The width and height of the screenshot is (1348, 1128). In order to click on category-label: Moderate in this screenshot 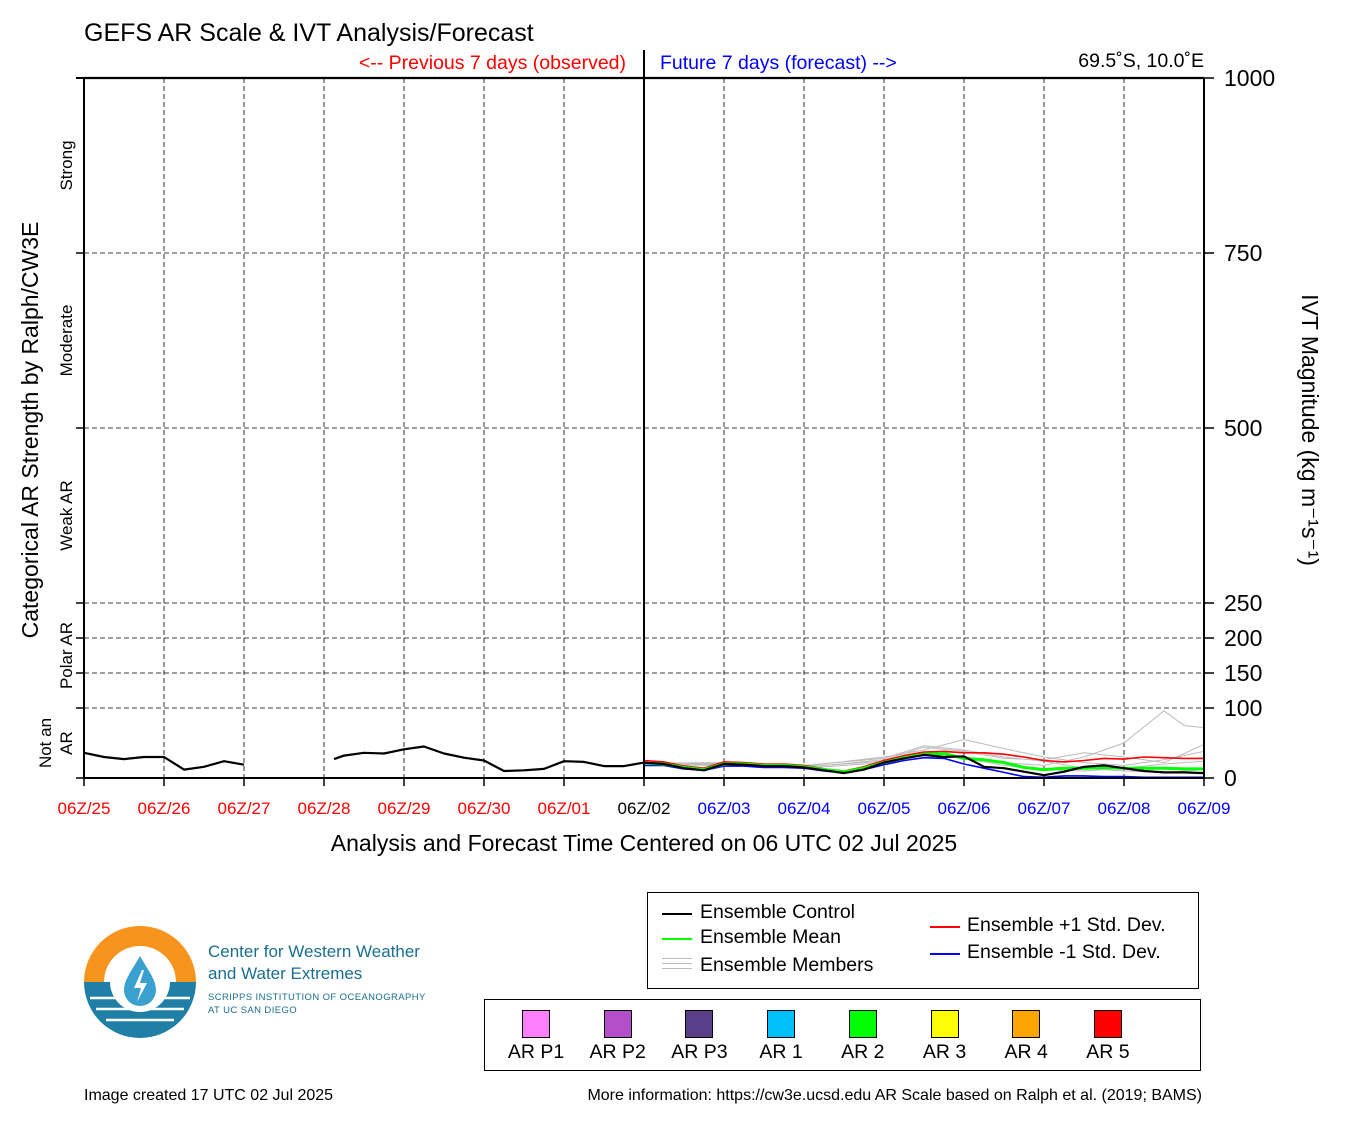, I will do `click(66, 341)`.